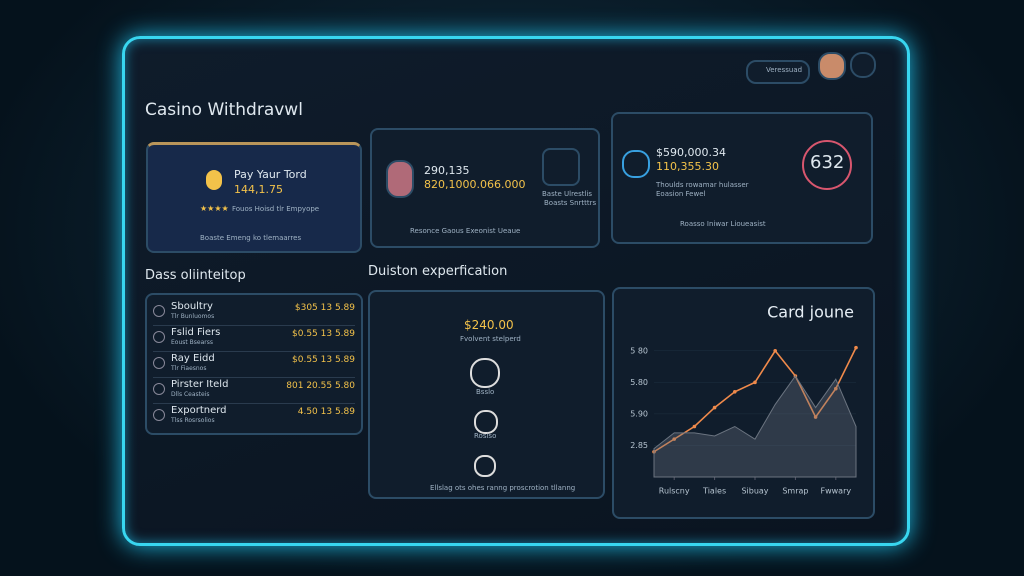 The width and height of the screenshot is (1024, 576). What do you see at coordinates (214, 208) in the screenshot?
I see `rating: ★★★★` at bounding box center [214, 208].